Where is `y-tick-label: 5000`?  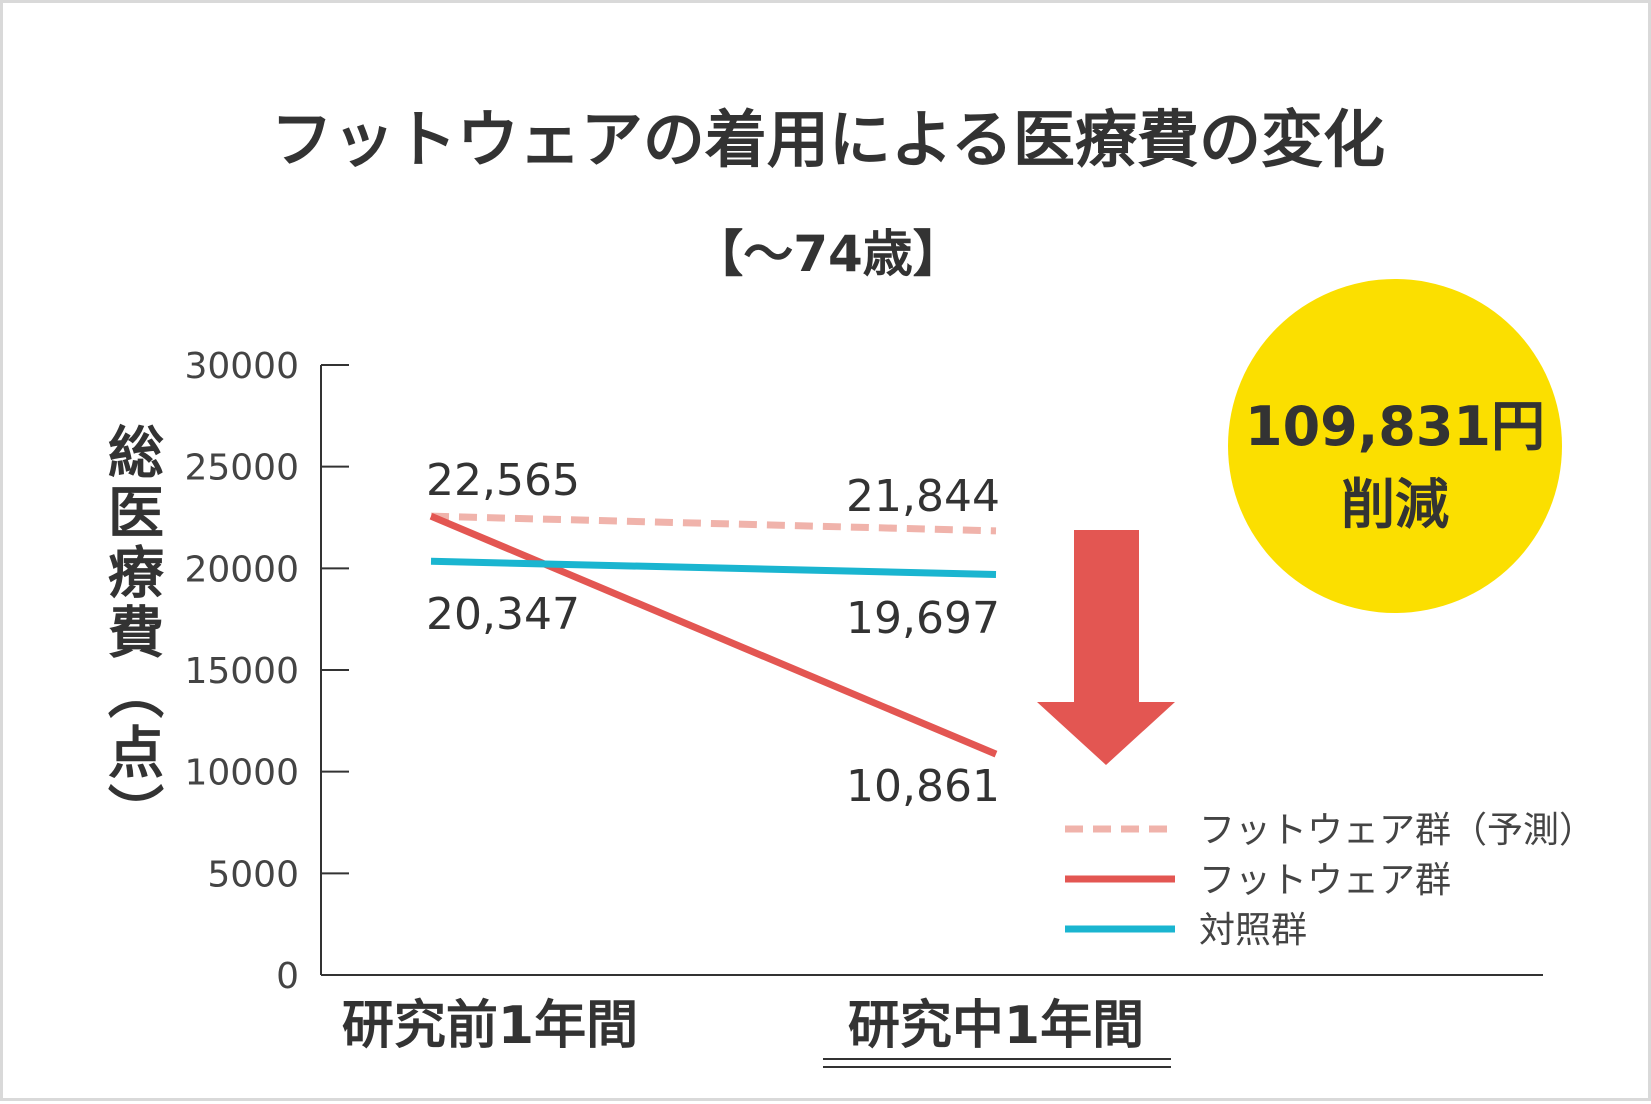 y-tick-label: 5000 is located at coordinates (253, 874).